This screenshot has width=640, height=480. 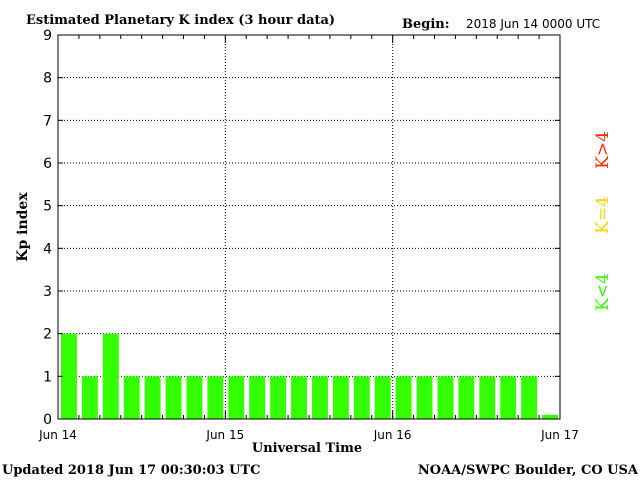 I want to click on updated-timestamp: Updated 2018 Jun 17 00:30:03 UTC, so click(x=131, y=470).